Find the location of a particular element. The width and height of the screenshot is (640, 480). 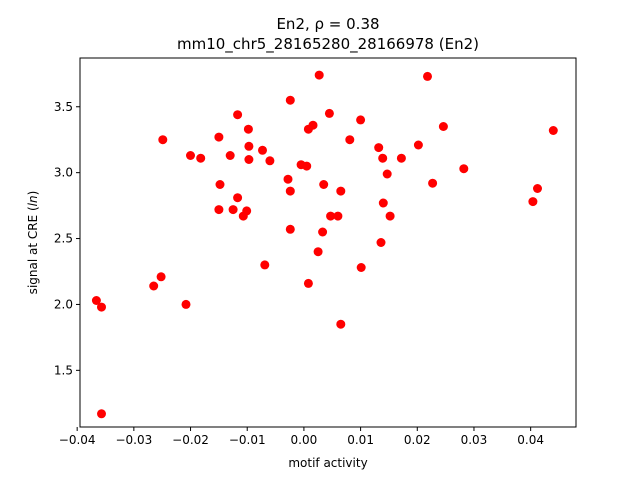

x-tick-label: −0.02 is located at coordinates (190, 440).